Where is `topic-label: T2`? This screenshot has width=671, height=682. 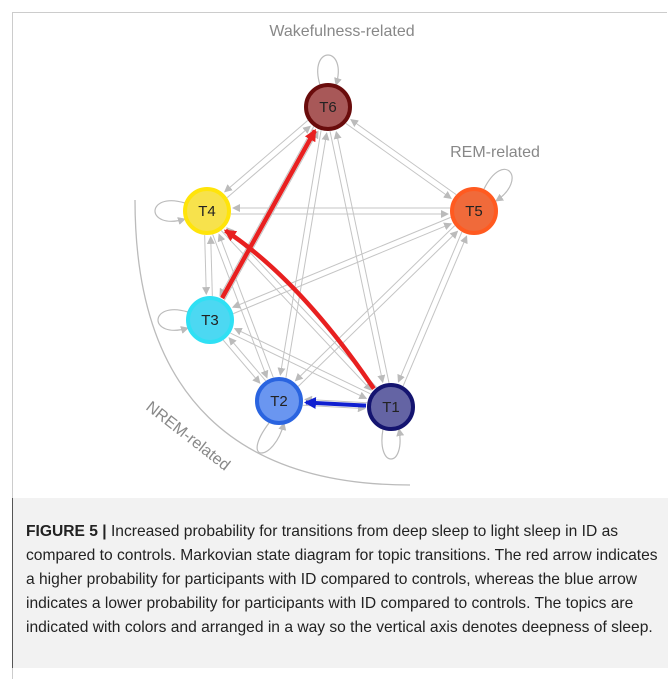 topic-label: T2 is located at coordinates (279, 401).